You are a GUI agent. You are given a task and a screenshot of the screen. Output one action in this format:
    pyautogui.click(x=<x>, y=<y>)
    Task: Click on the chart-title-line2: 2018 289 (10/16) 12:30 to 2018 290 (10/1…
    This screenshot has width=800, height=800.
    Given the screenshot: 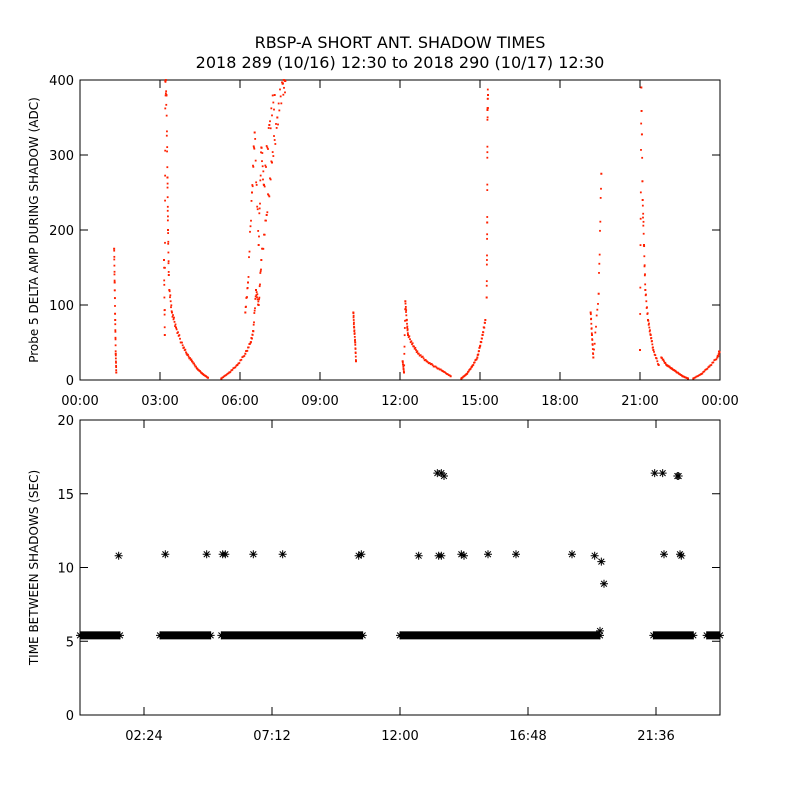 What is the action you would take?
    pyautogui.click(x=400, y=62)
    